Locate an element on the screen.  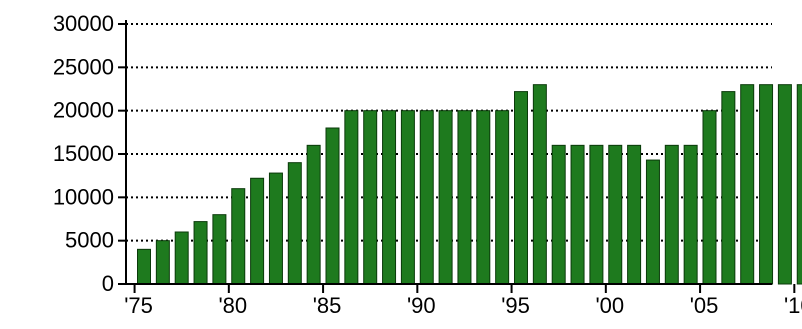
bar-1975 is located at coordinates (144, 266).